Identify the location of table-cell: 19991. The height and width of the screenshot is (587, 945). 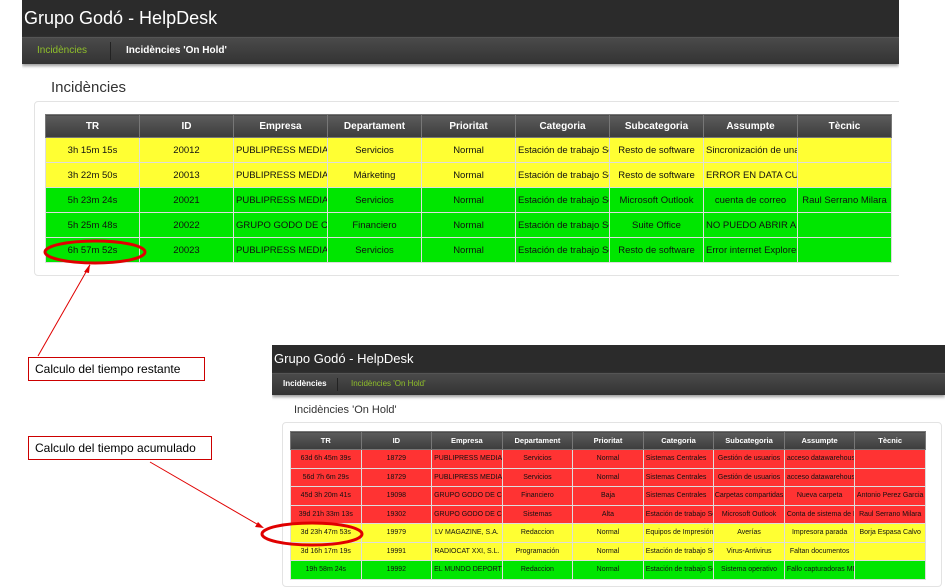
(396, 551).